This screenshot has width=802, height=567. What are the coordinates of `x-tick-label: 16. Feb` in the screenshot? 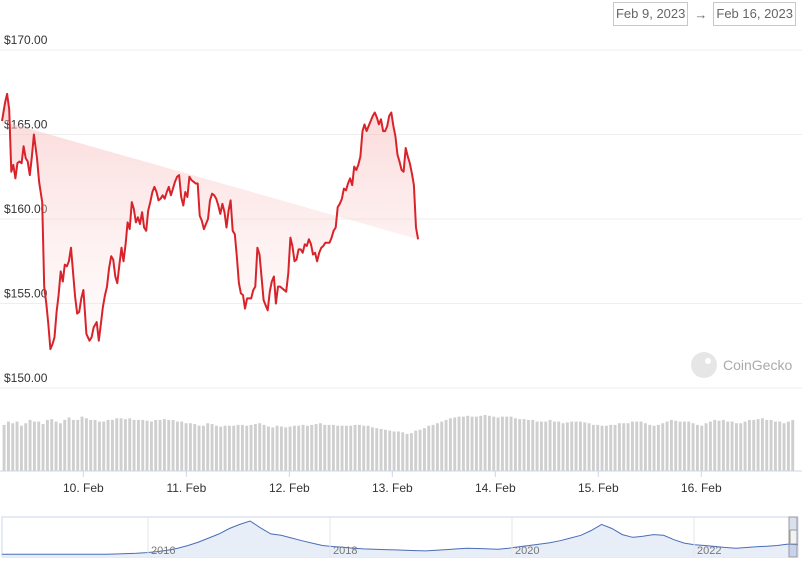 It's located at (701, 488).